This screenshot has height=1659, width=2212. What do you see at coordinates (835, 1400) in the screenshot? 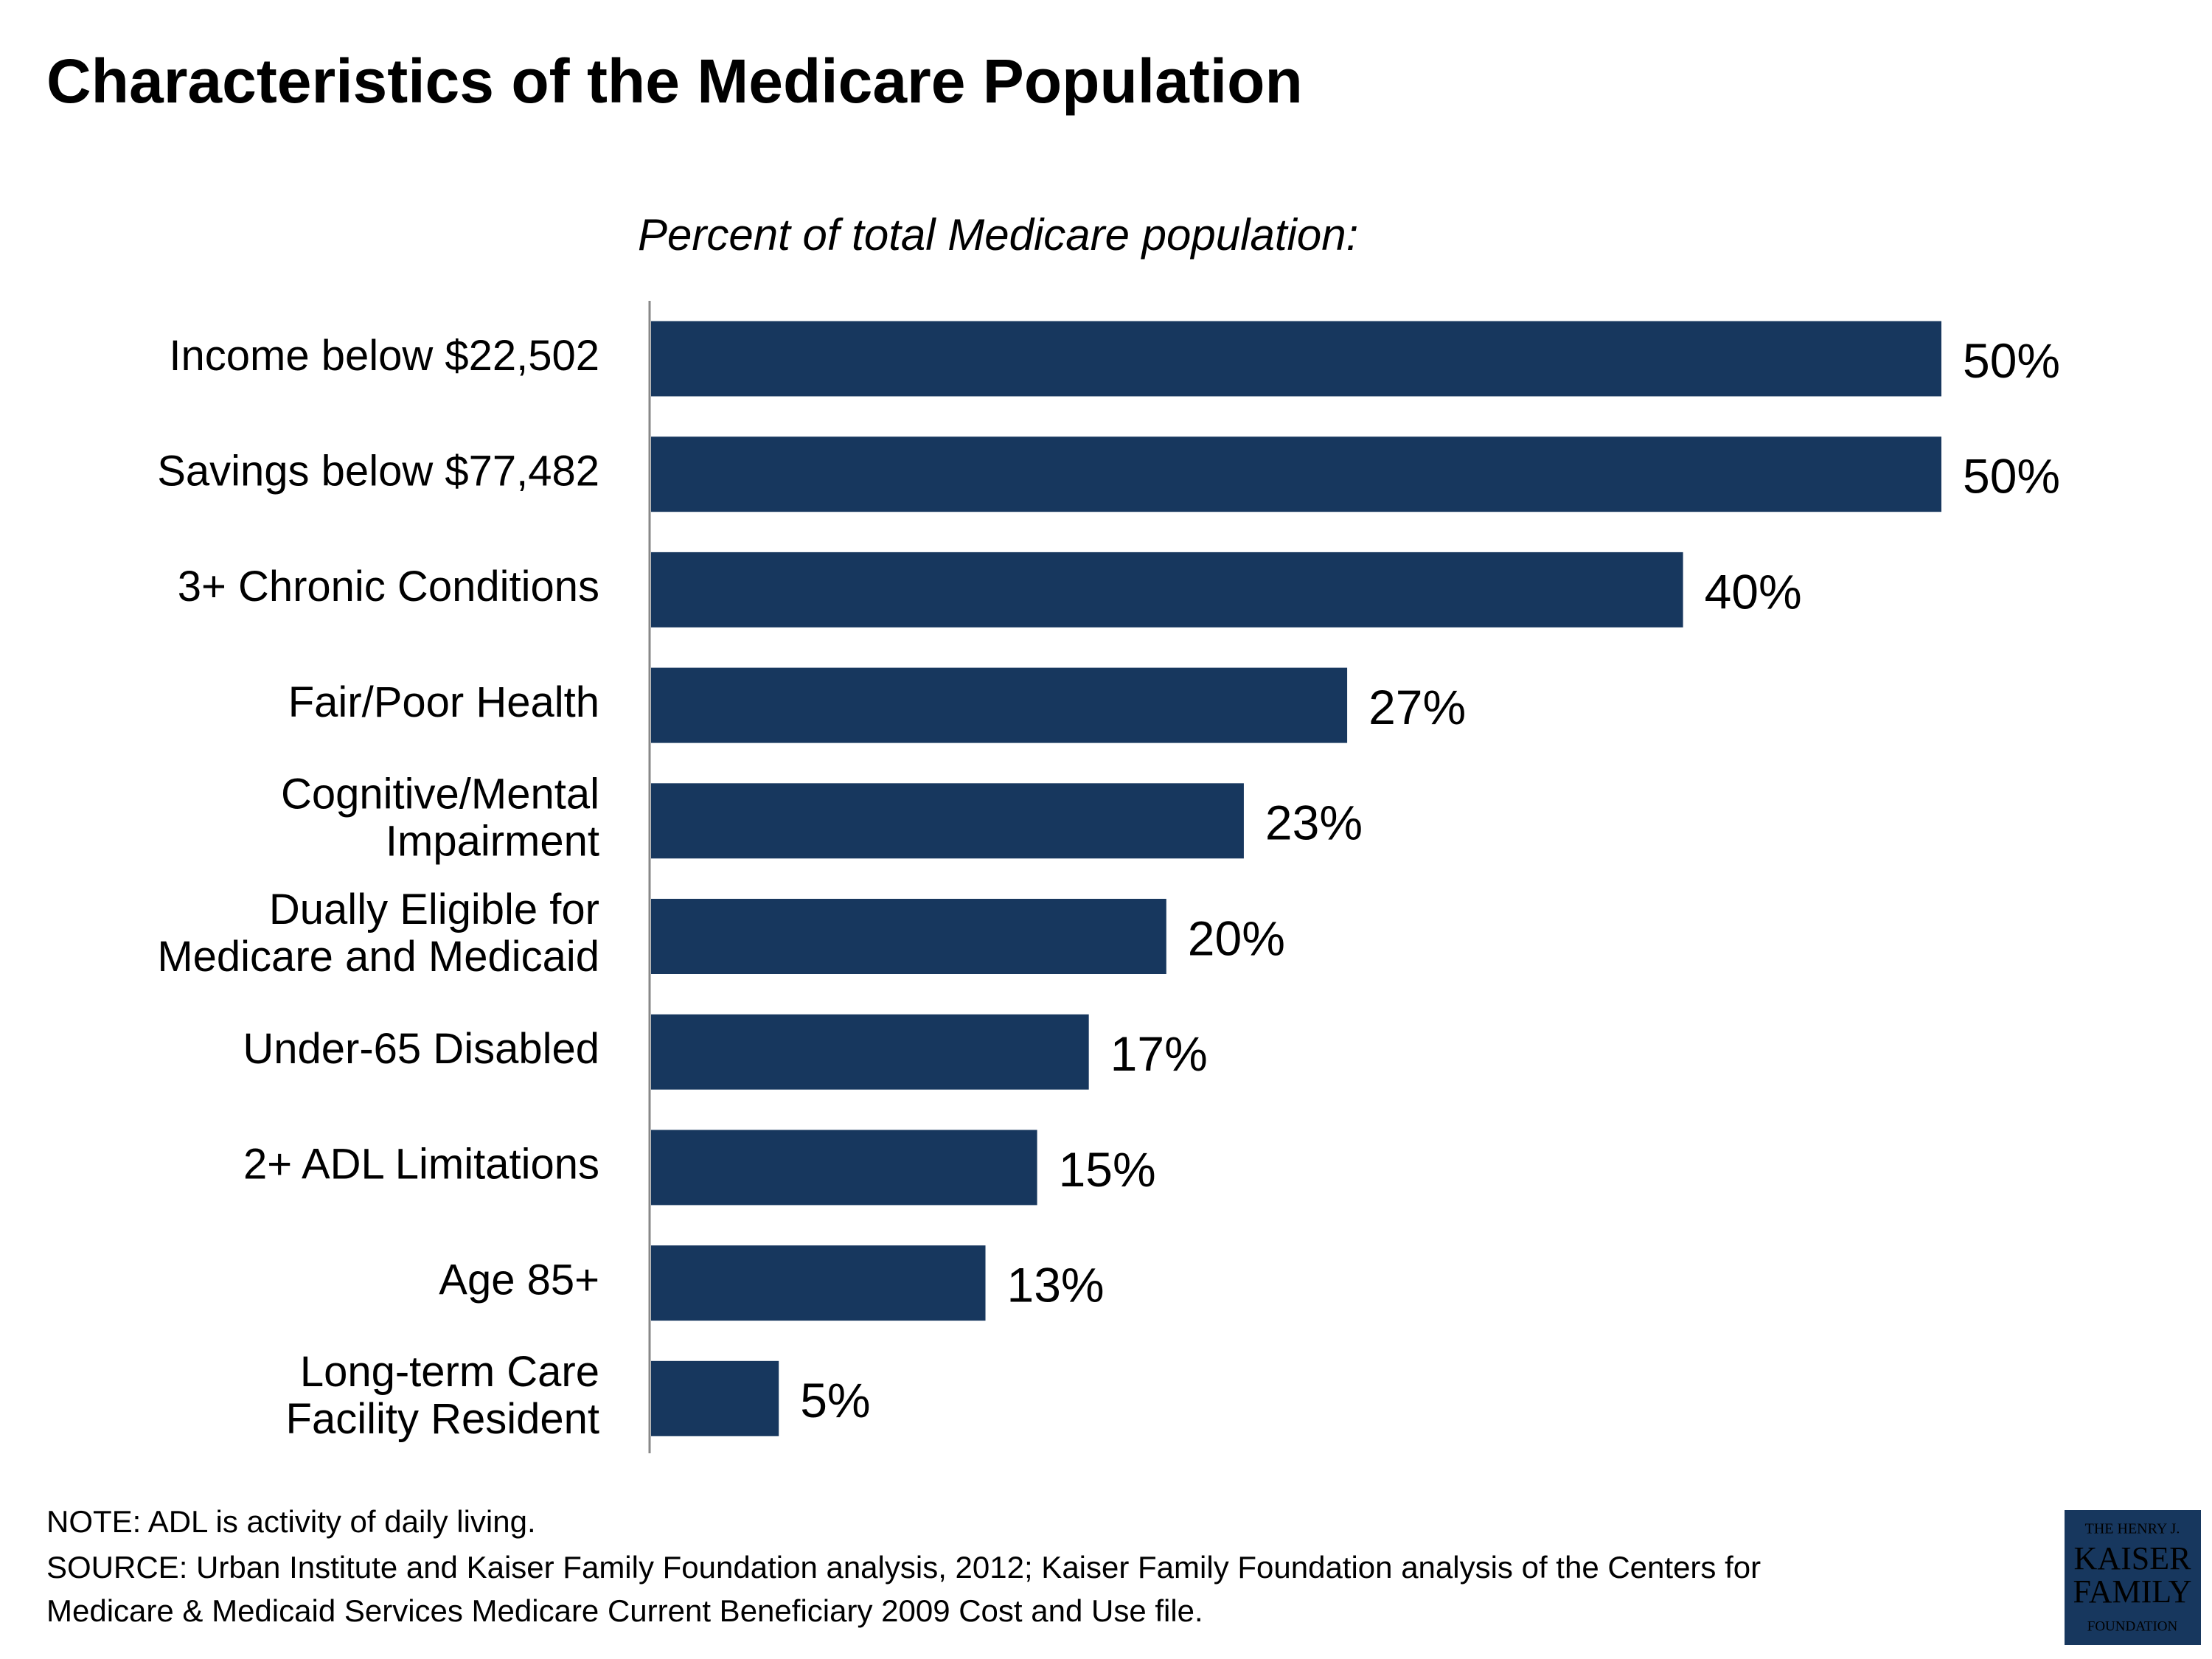
I see `value-label: 5%` at bounding box center [835, 1400].